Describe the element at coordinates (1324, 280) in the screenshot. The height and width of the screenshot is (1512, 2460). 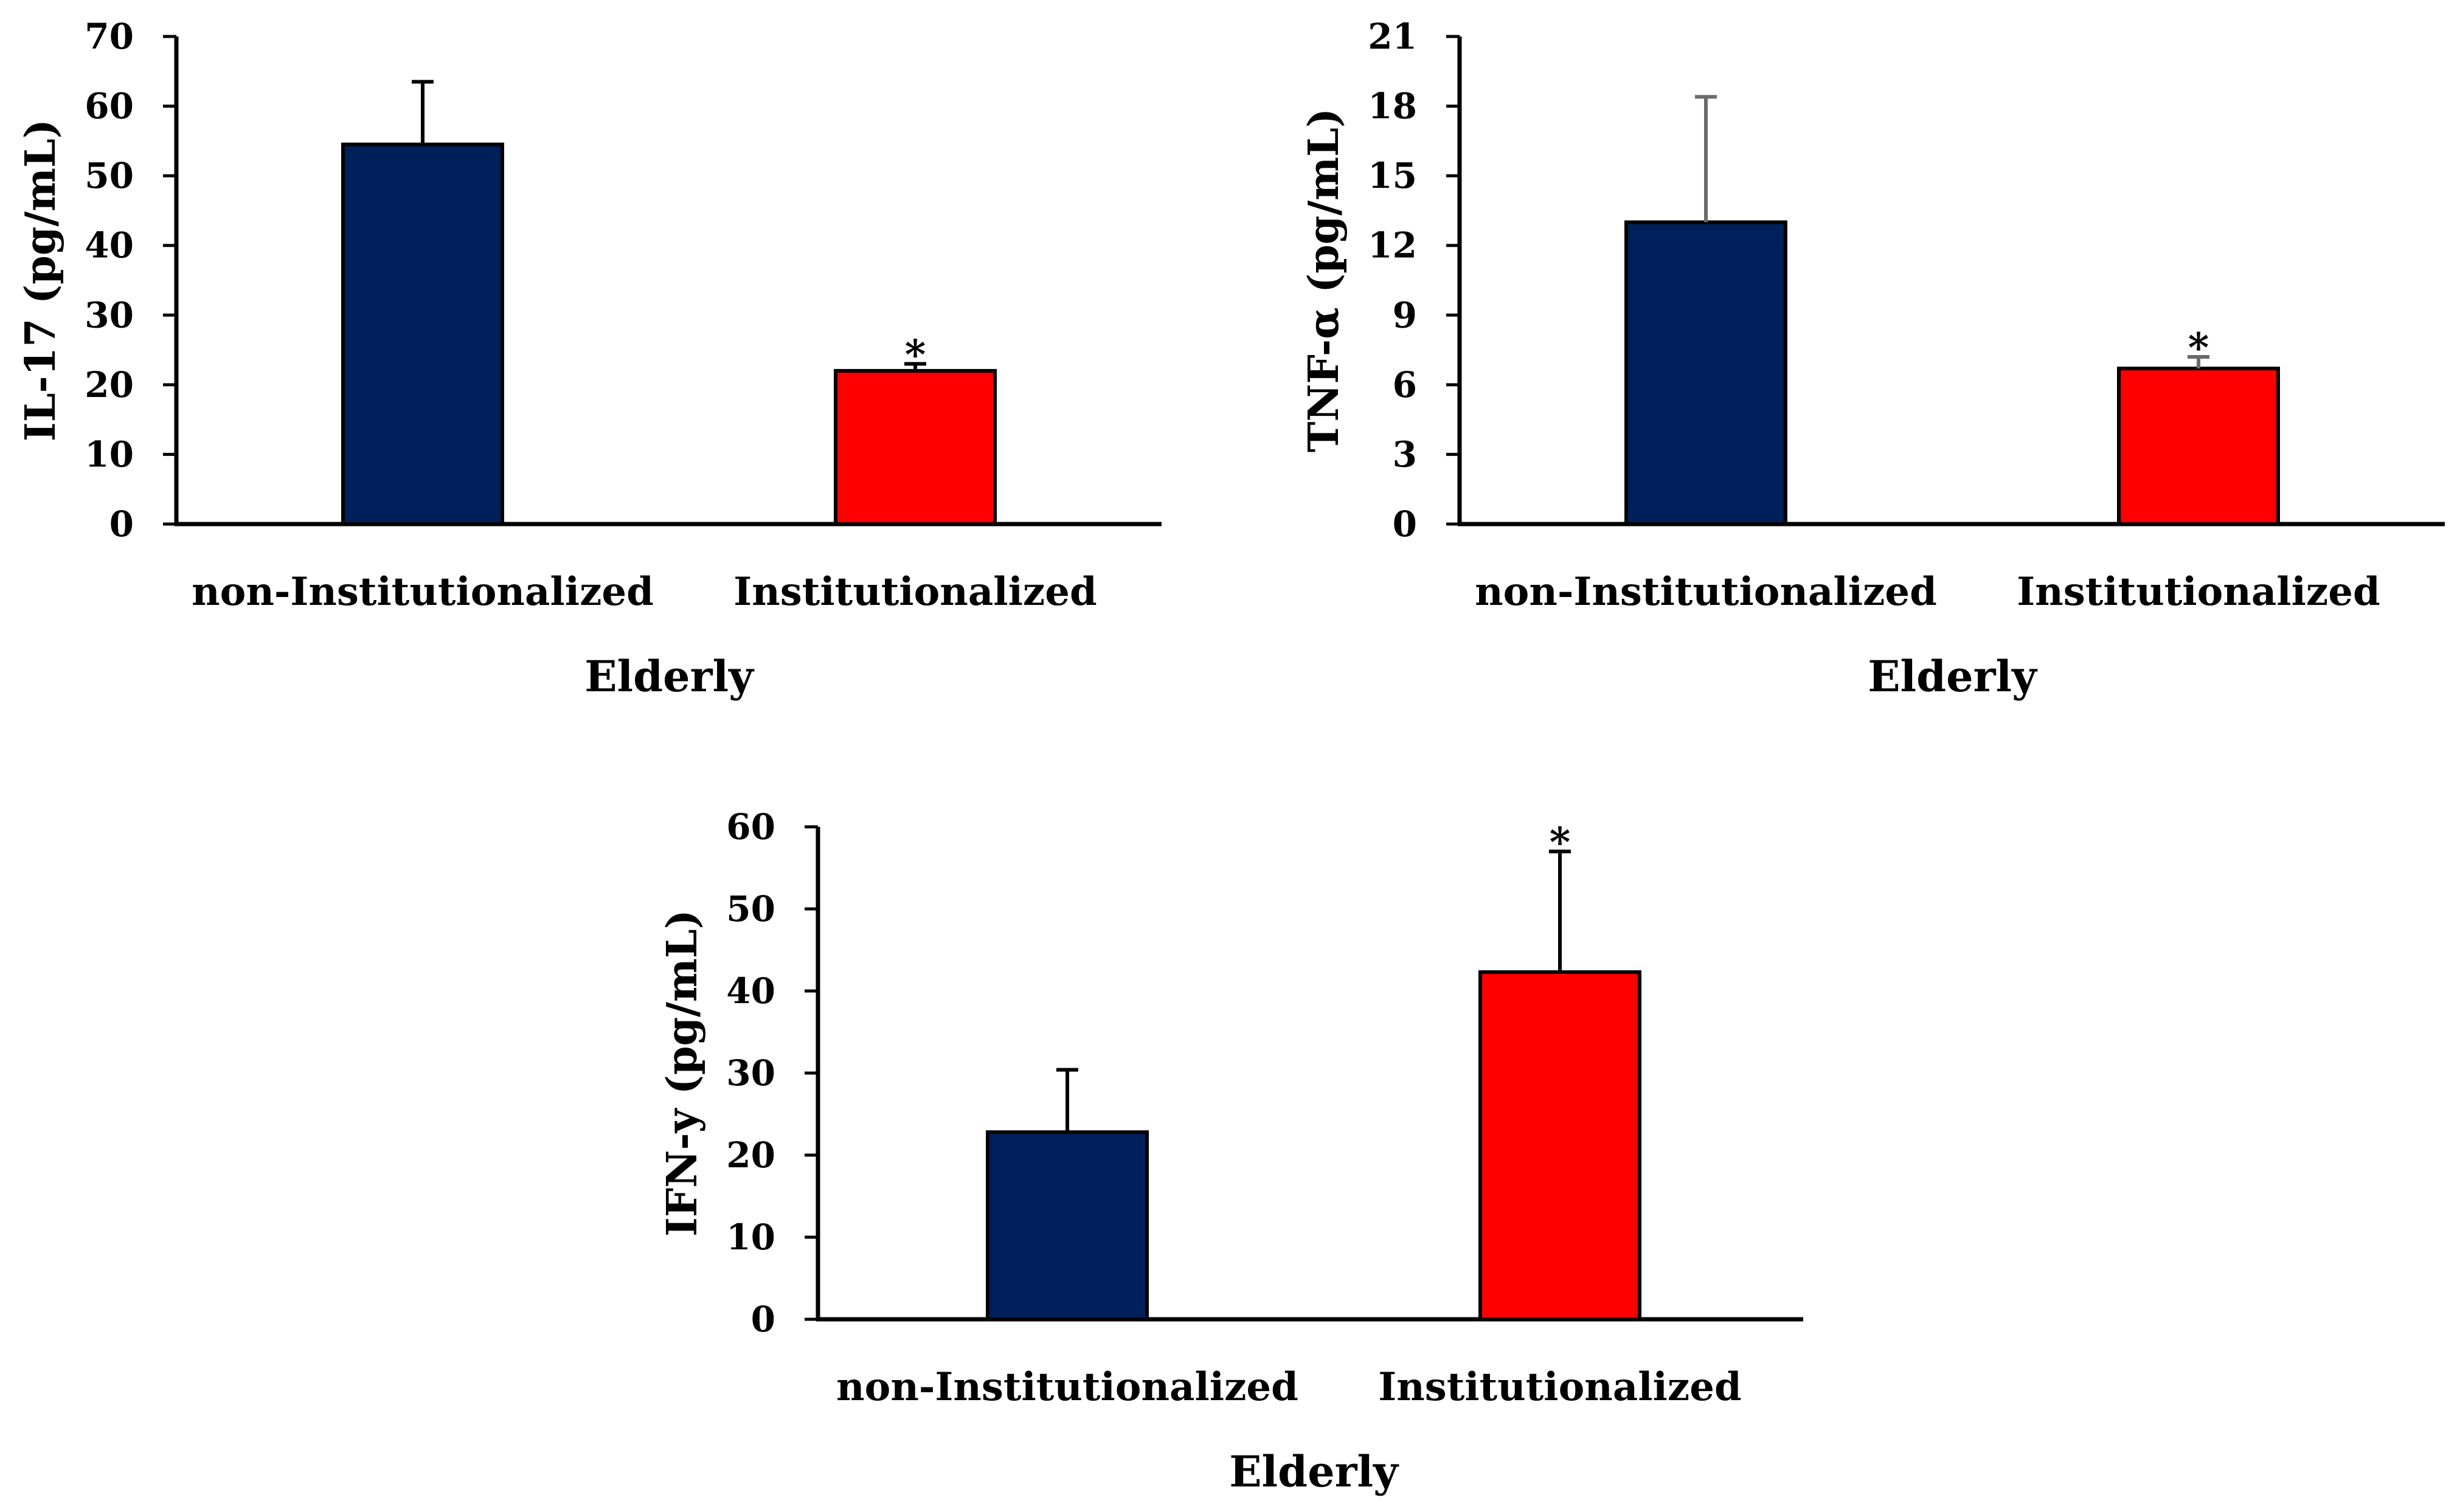
I see `y-axis-title: TNF-α (pg/mL)` at that location.